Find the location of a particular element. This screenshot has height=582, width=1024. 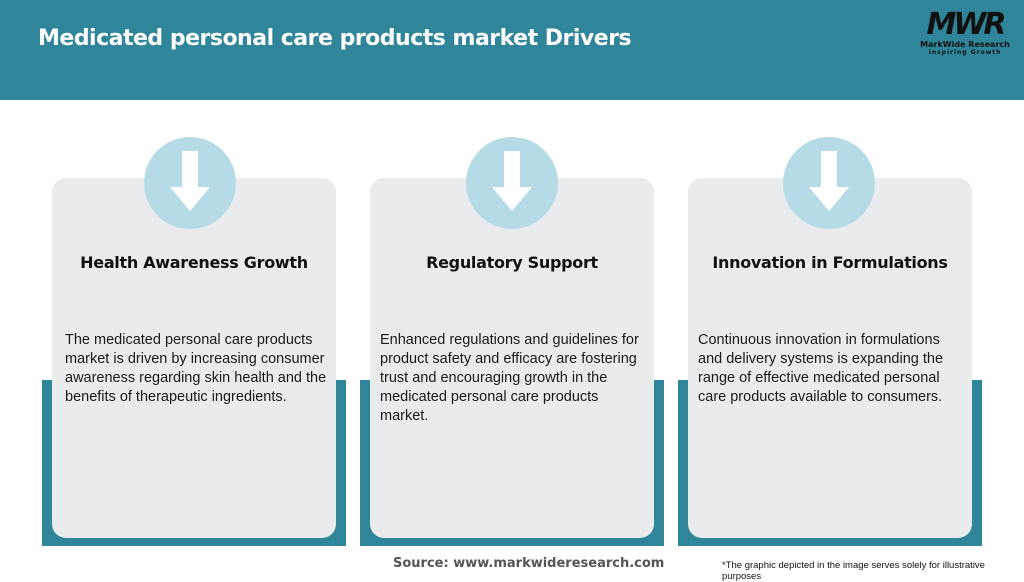

logo: MWR MarkWide Research Inspiring Growth is located at coordinates (965, 32).